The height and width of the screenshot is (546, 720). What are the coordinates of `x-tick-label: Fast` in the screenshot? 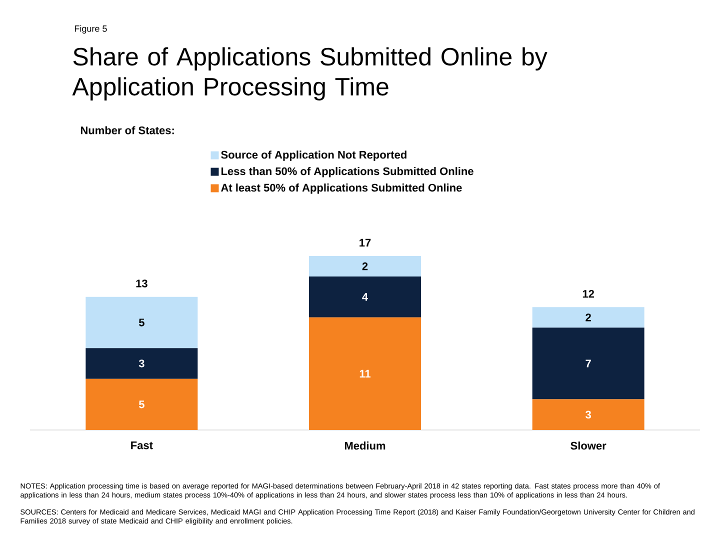 It's located at (142, 446).